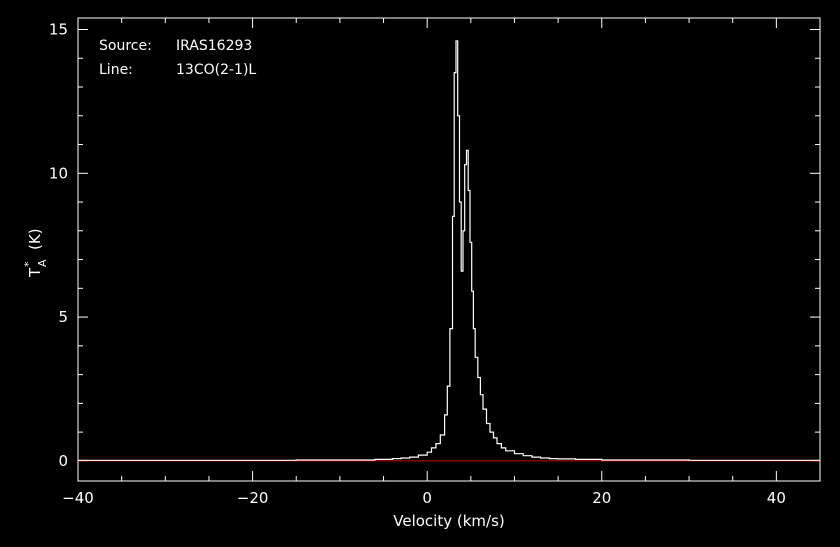 This screenshot has height=547, width=840. Describe the element at coordinates (78, 498) in the screenshot. I see `x-tick-label: −40` at that location.